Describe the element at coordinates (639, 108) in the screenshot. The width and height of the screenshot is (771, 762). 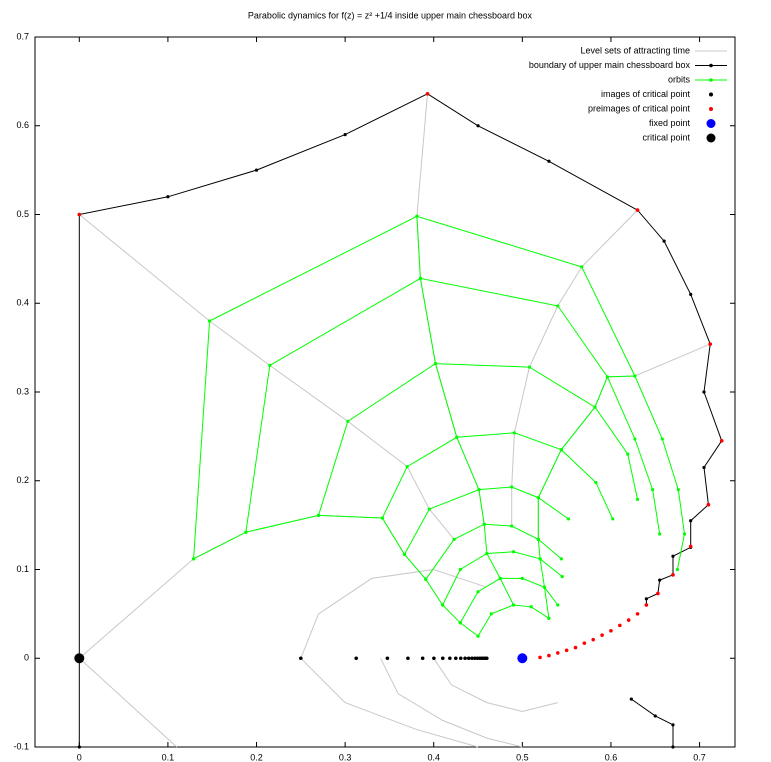
I see `legend-label: preimages of critical point` at that location.